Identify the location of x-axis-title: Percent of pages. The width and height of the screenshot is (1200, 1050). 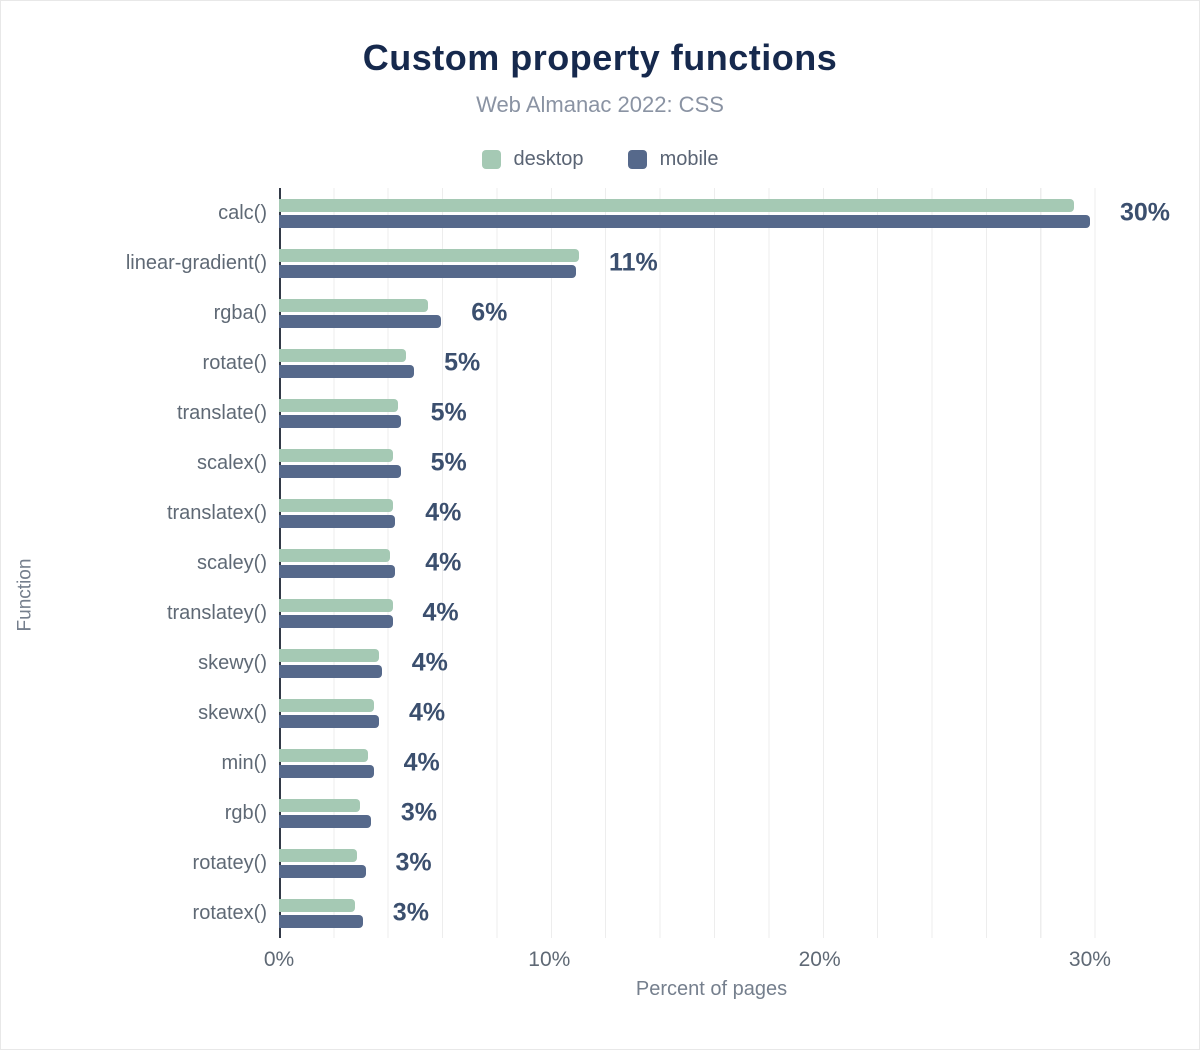
(711, 989).